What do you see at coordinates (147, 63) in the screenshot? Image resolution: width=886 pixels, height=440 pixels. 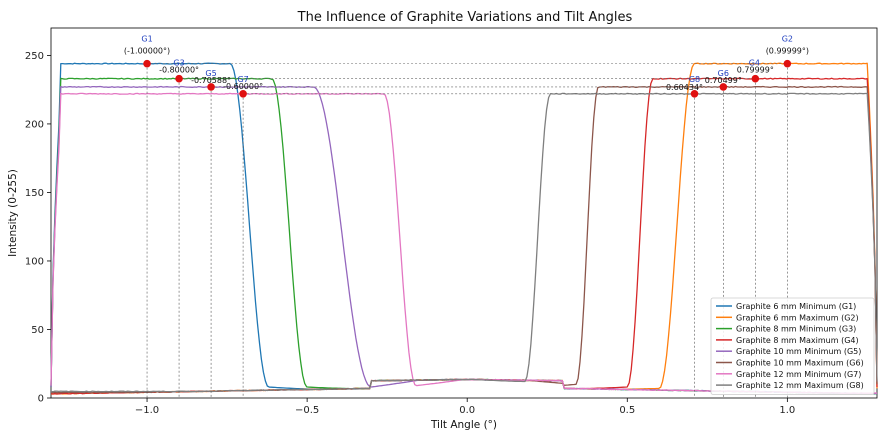 I see `annotation-marker-G1` at bounding box center [147, 63].